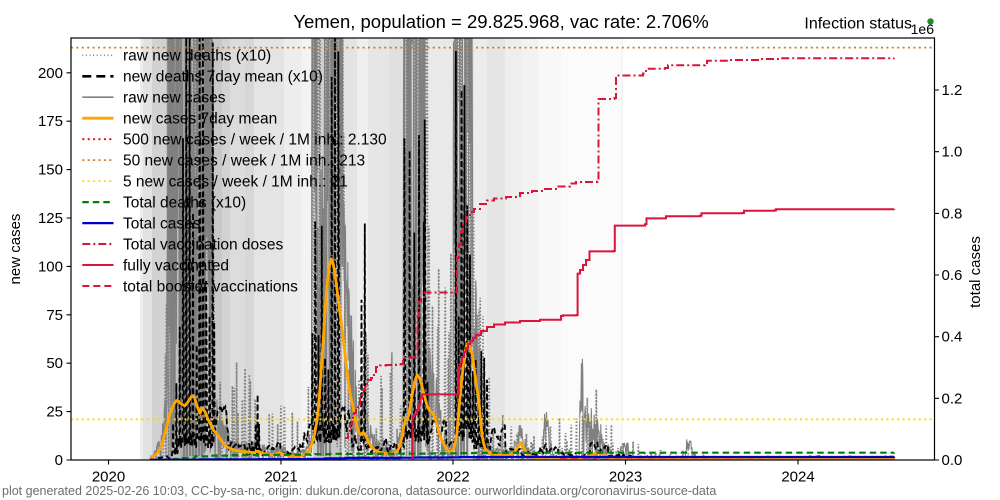 The image size is (1000, 500). What do you see at coordinates (174, 98) in the screenshot?
I see `svg-text: raw new cases` at bounding box center [174, 98].